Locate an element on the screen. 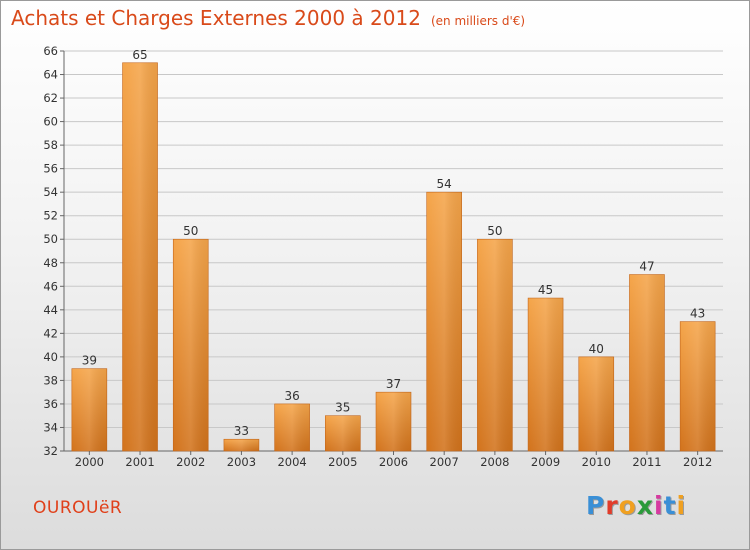 Image resolution: width=750 pixels, height=550 pixels. logo-letter: t is located at coordinates (670, 505).